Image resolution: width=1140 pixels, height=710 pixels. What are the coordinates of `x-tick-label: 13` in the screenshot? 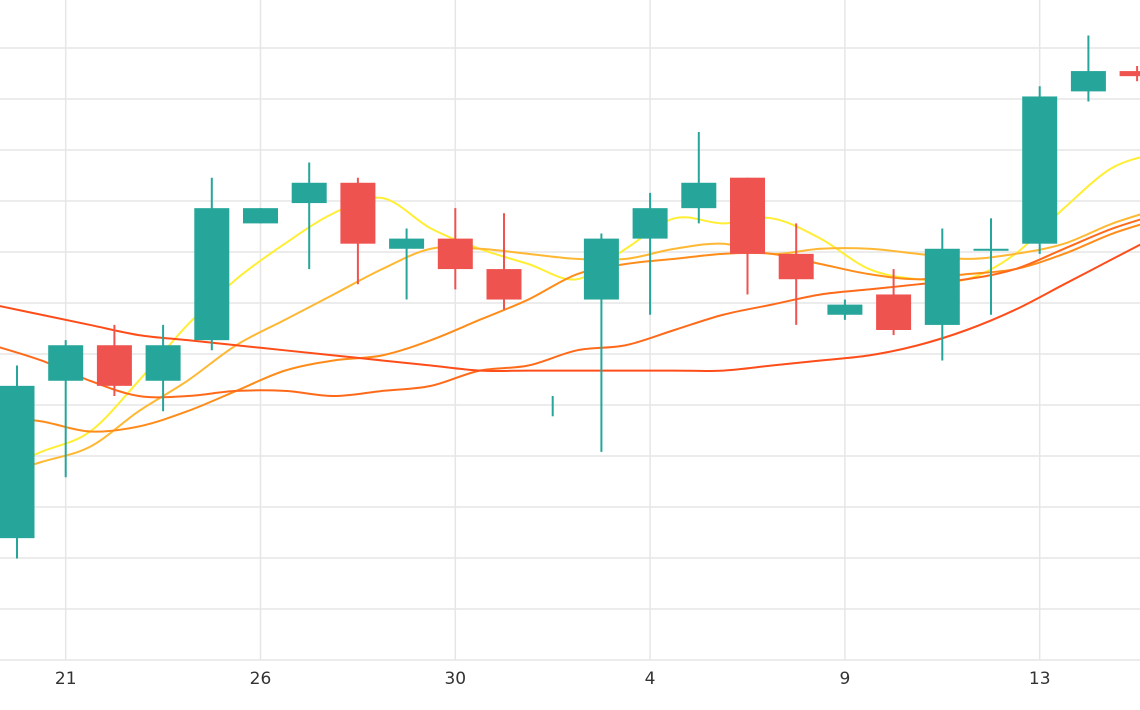 It's located at (1040, 679).